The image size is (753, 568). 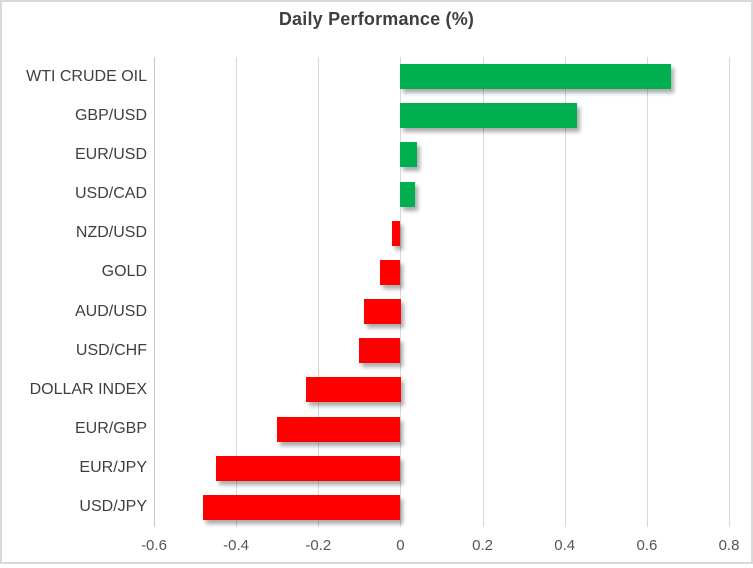 I want to click on x-tick-label: -0.2, so click(x=318, y=545).